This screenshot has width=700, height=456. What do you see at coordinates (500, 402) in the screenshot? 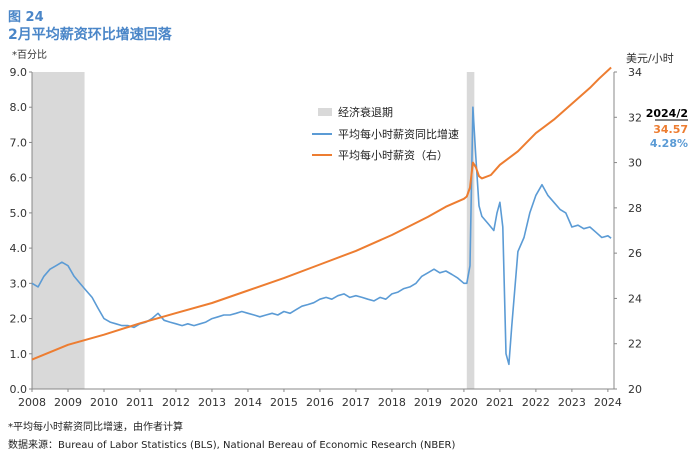
I see `x-tick-label-13: 2021` at bounding box center [500, 402].